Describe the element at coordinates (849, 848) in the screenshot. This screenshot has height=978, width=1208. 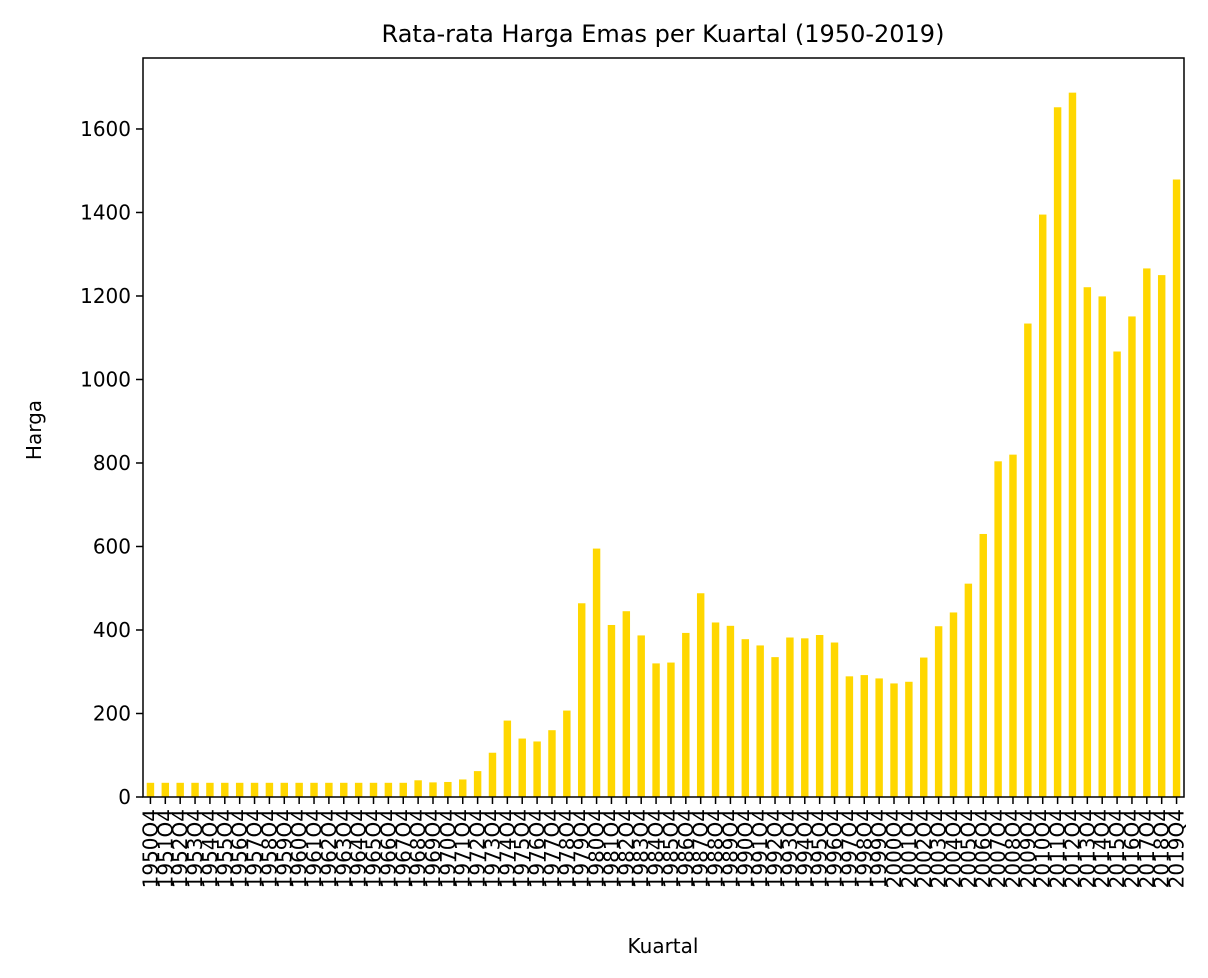
I see `x-tick-label: 1997Q4` at that location.